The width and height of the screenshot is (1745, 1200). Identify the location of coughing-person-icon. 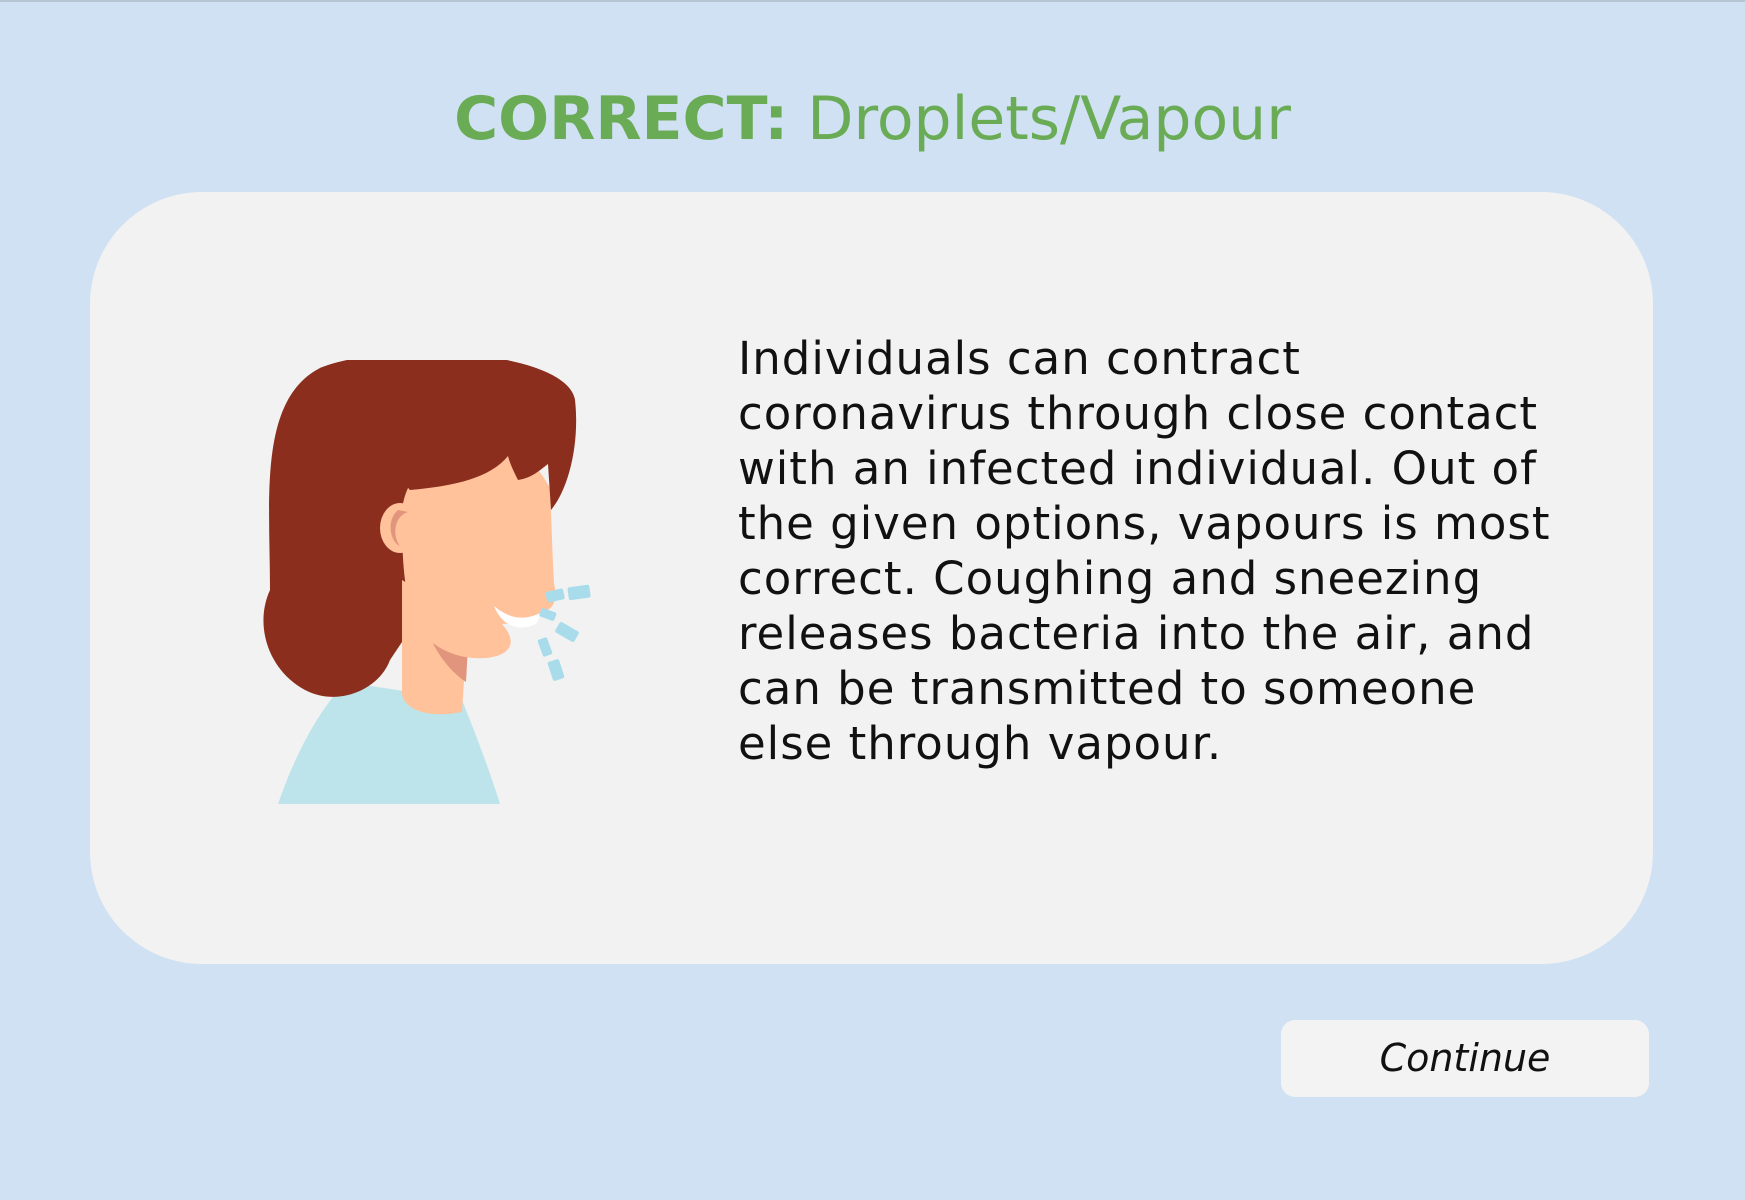
(427, 582).